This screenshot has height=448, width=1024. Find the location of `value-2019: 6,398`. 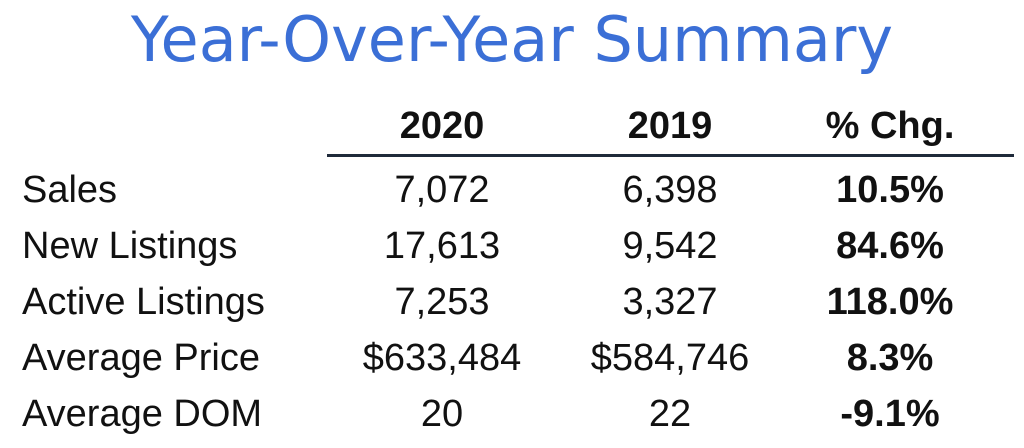

value-2019: 6,398 is located at coordinates (670, 190).